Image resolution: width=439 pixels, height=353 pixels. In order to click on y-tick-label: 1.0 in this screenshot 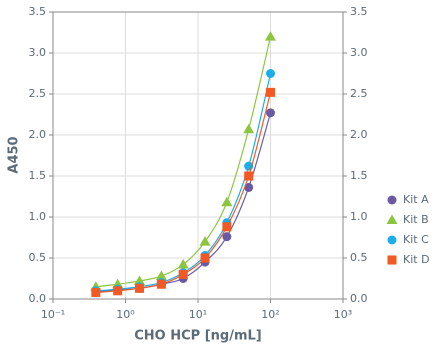, I will do `click(38, 216)`.